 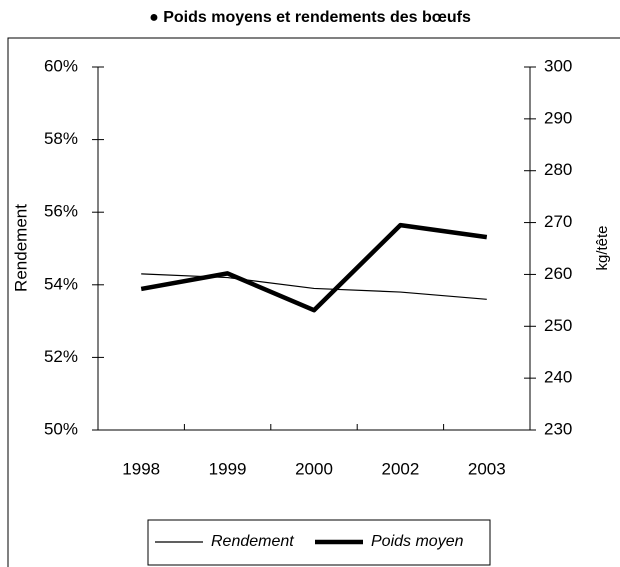 I want to click on legend-label: Poids moyen, so click(x=417, y=541).